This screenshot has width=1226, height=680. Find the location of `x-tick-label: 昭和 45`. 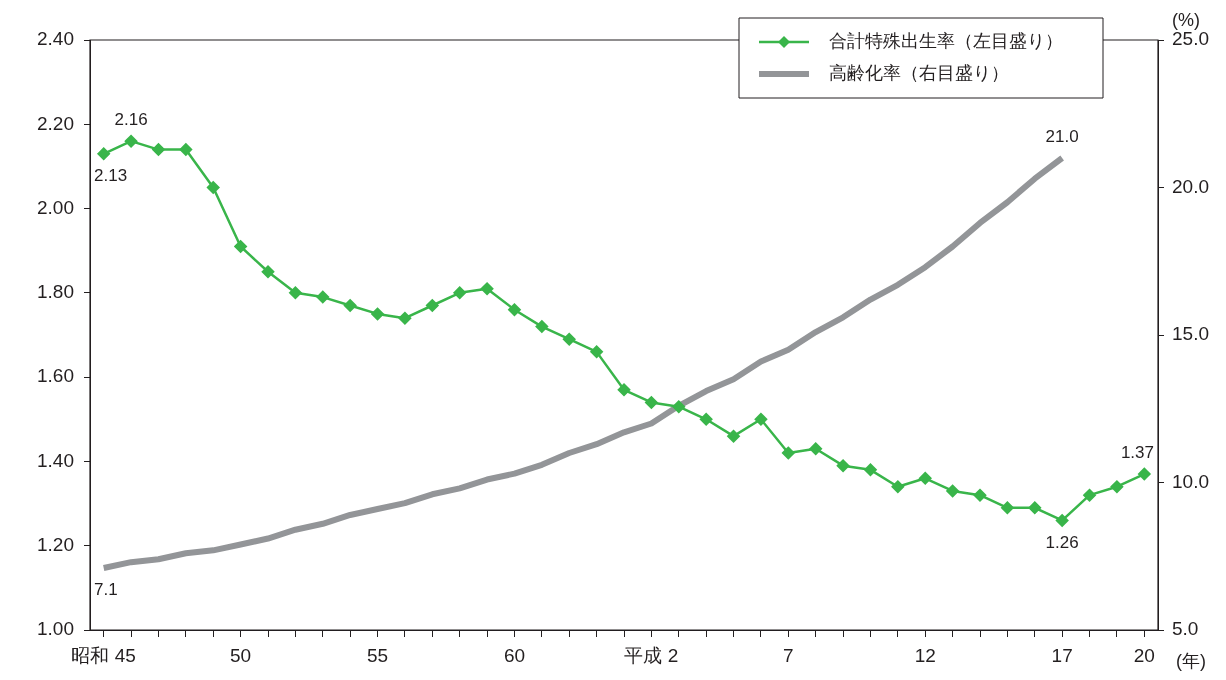

x-tick-label: 昭和 45 is located at coordinates (103, 655).